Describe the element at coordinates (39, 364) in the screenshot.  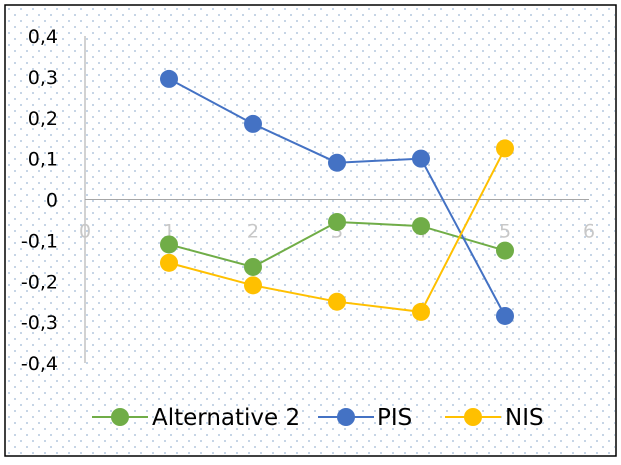
I see `y-tick-label: -0,4` at that location.